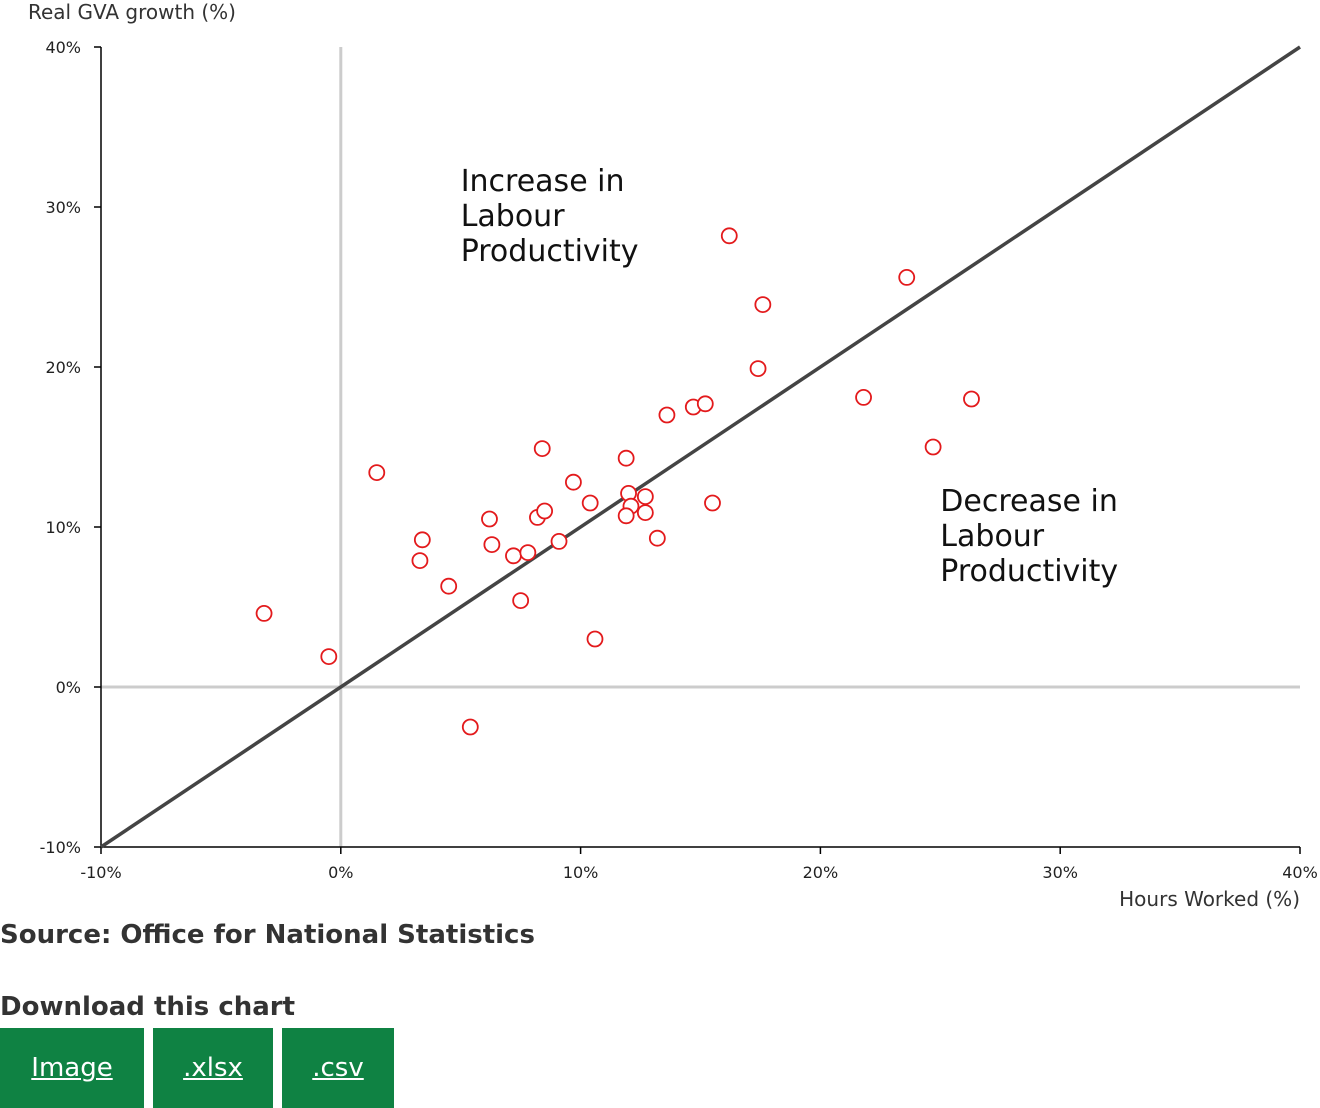  I want to click on x-tick-label: 10%, so click(581, 872).